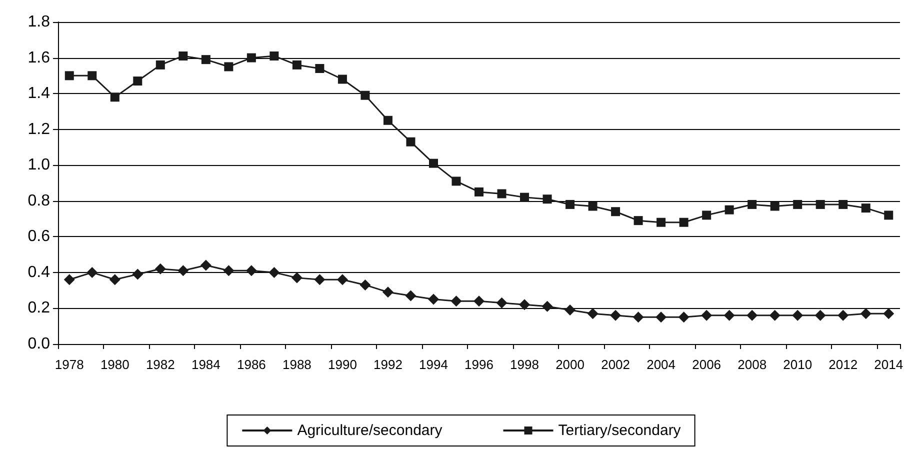 Image resolution: width=922 pixels, height=462 pixels. What do you see at coordinates (39, 129) in the screenshot?
I see `y-tick-label: 1.2` at bounding box center [39, 129].